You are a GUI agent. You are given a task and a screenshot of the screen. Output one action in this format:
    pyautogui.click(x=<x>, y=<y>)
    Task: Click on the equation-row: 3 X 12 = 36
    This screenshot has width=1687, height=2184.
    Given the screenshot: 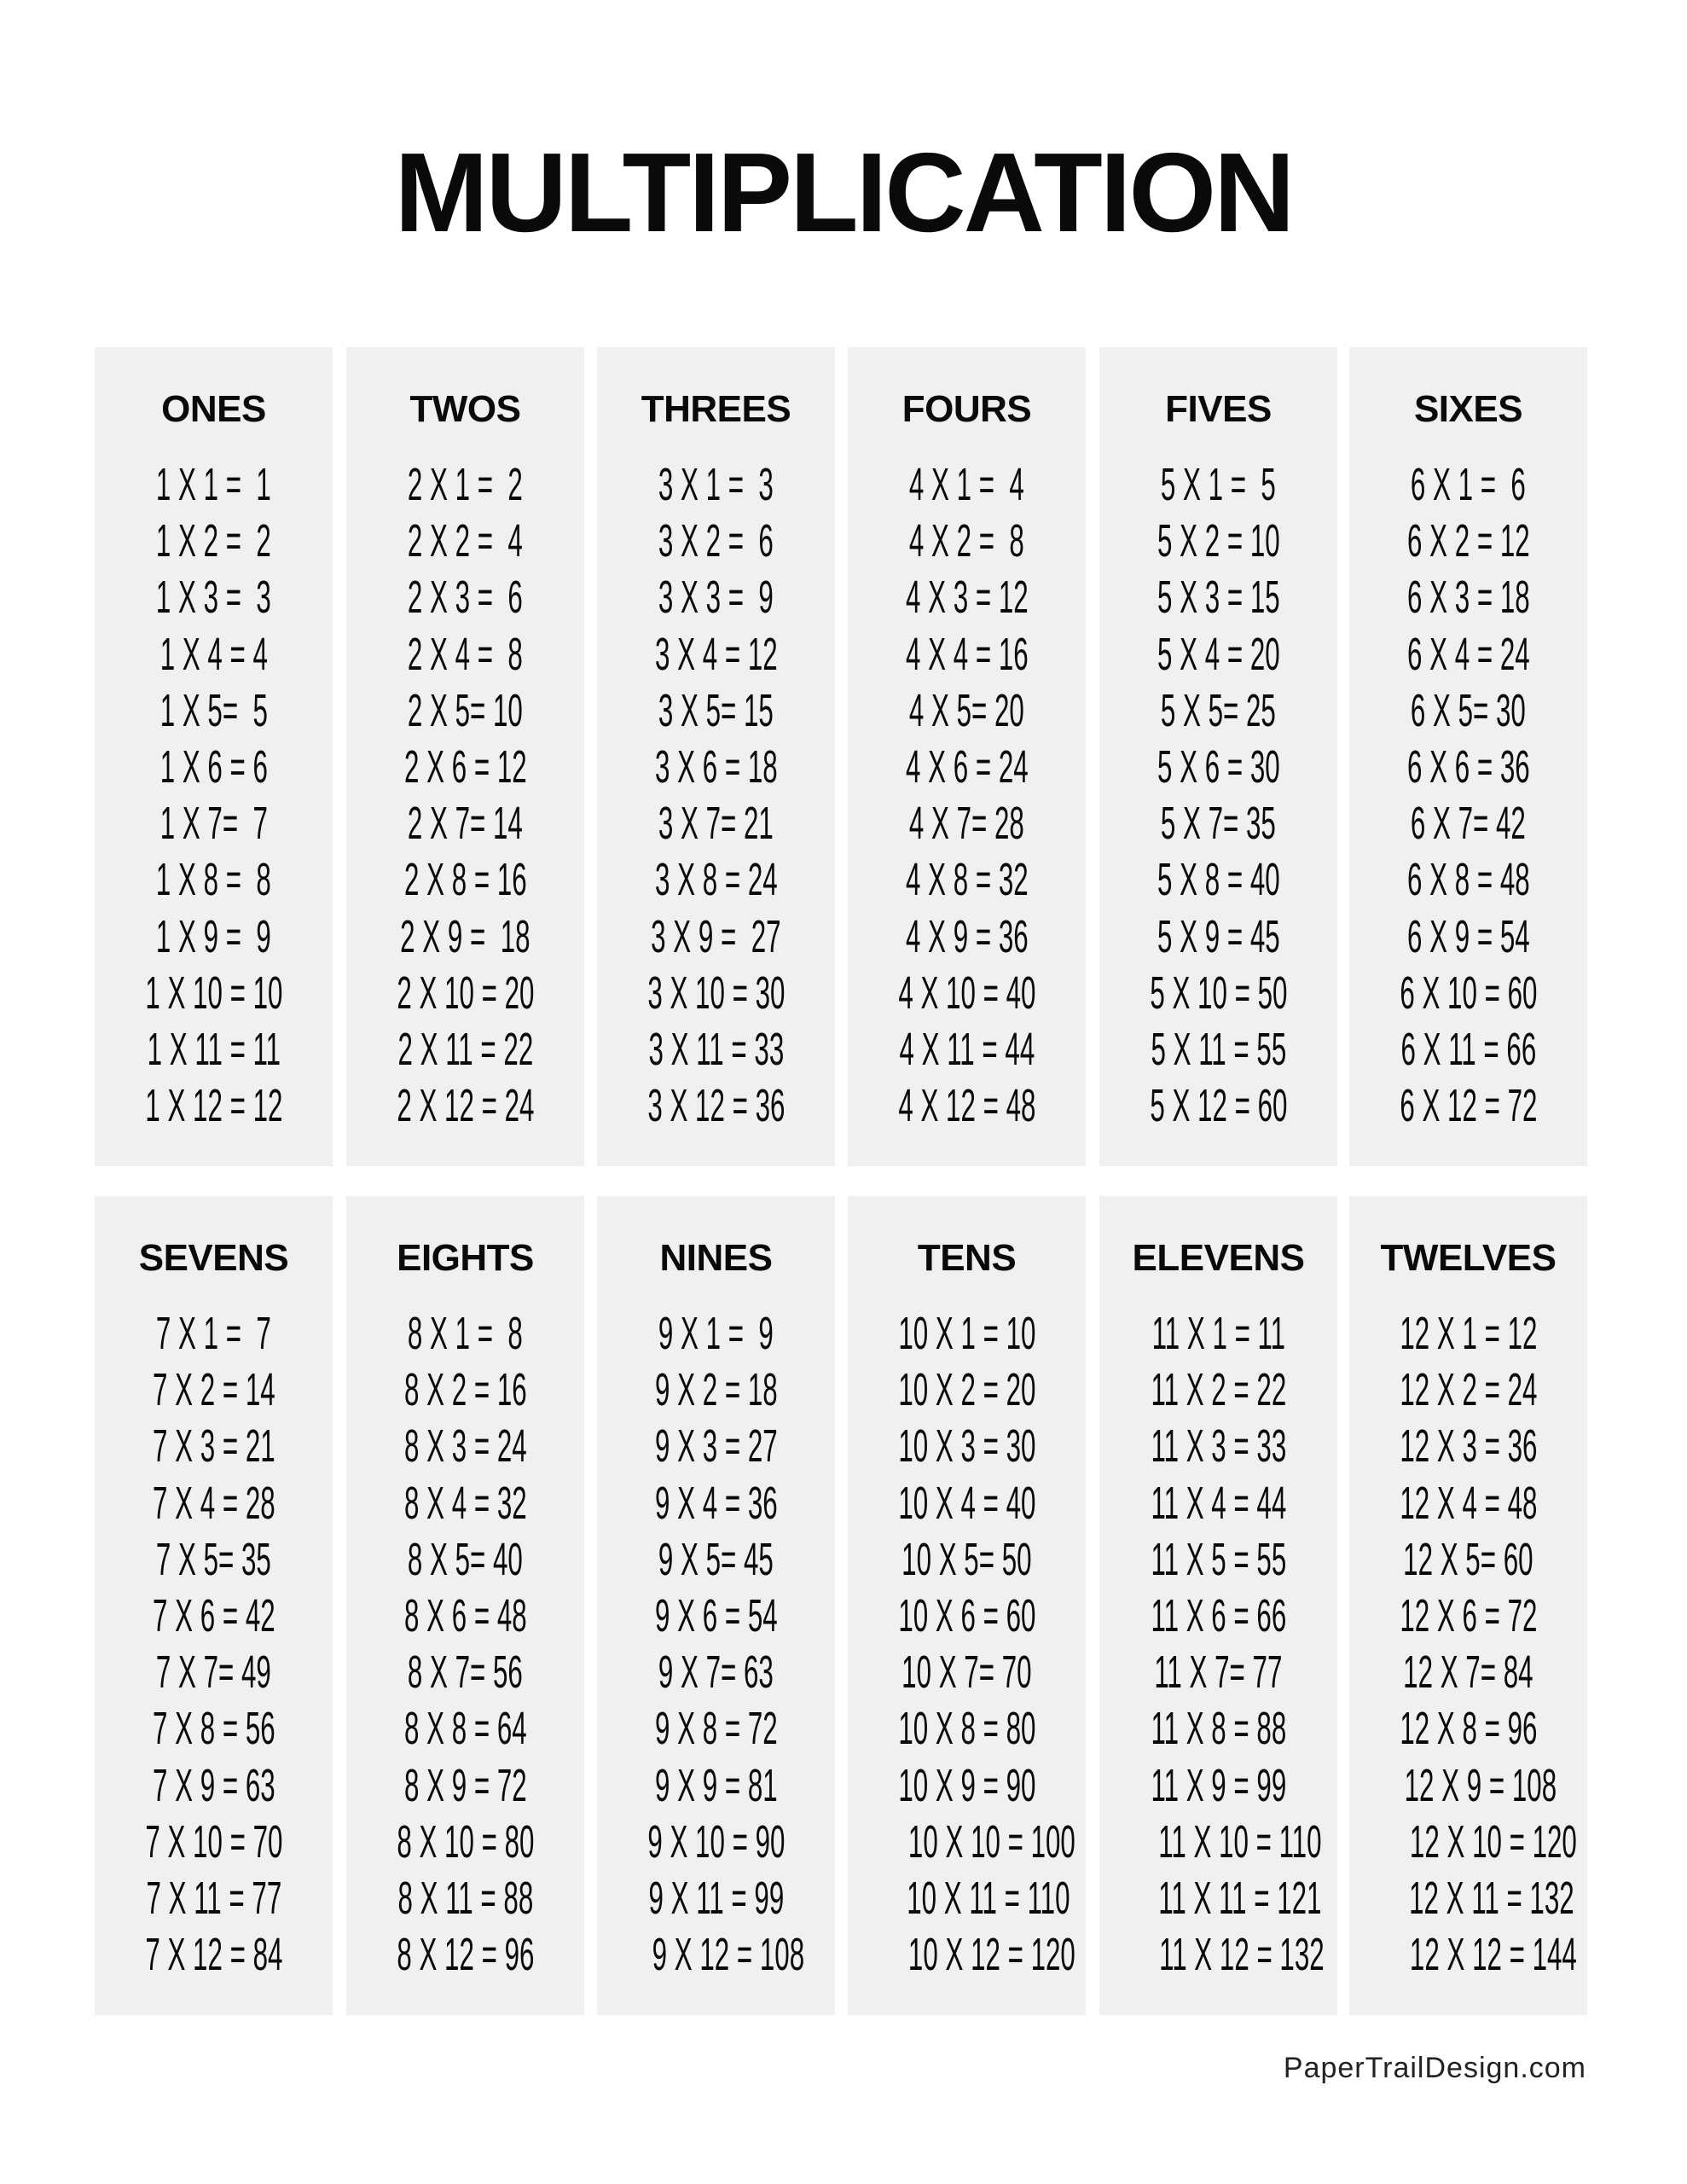 What is the action you would take?
    pyautogui.click(x=716, y=1105)
    